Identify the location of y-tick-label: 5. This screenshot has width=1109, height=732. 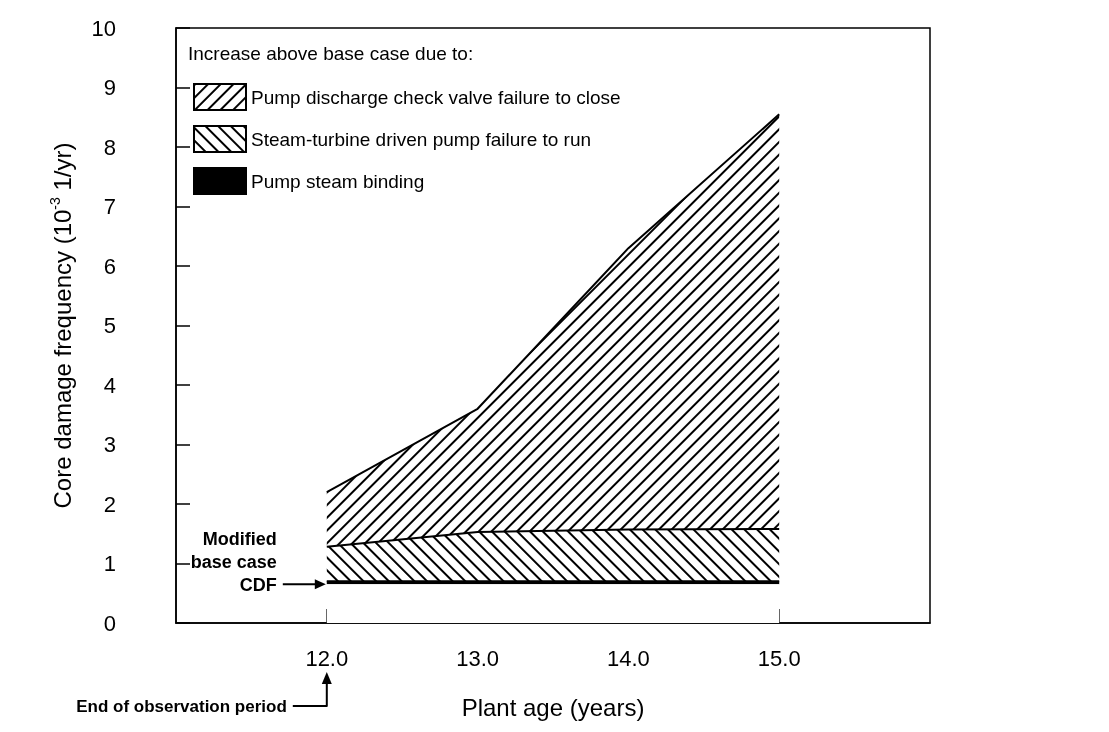
(109, 325).